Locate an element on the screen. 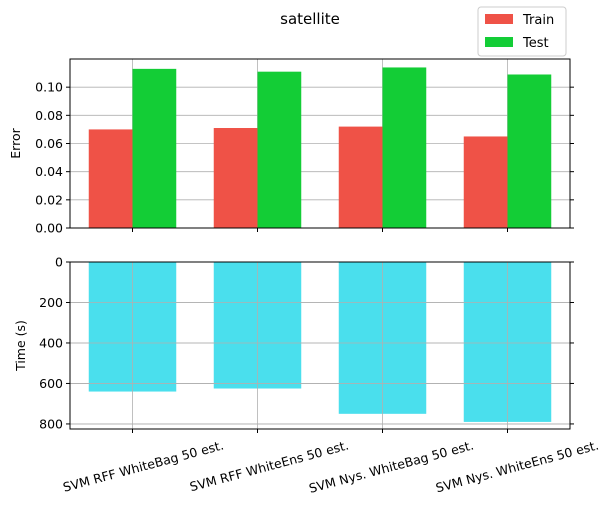 This screenshot has width=602, height=511. error-ytick-label: 0.00 is located at coordinates (49, 228).